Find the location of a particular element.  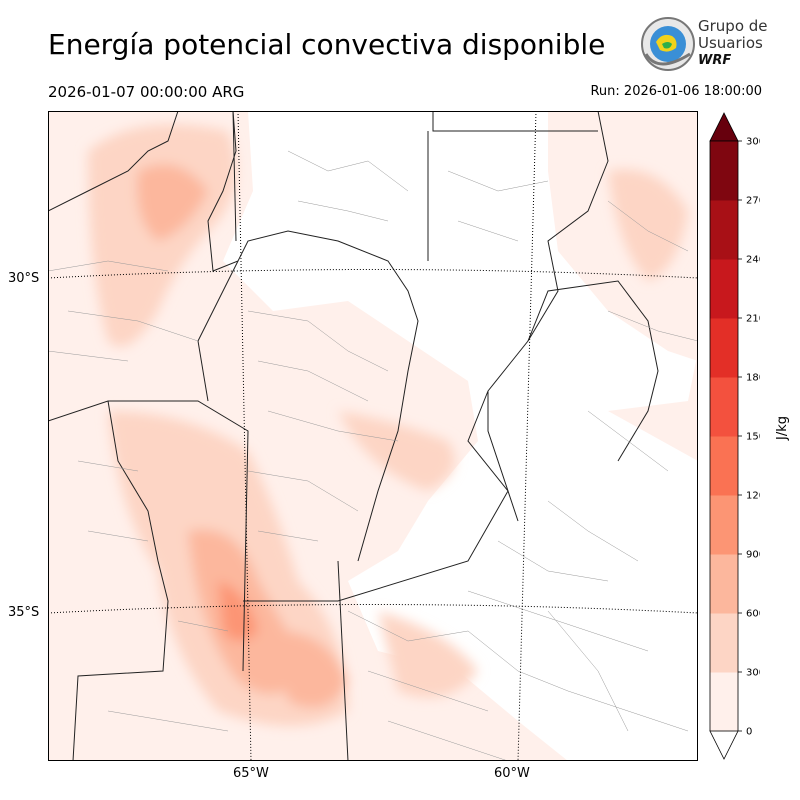

run-time-label: Run: 2026-01-06 18:00:00 is located at coordinates (676, 91).